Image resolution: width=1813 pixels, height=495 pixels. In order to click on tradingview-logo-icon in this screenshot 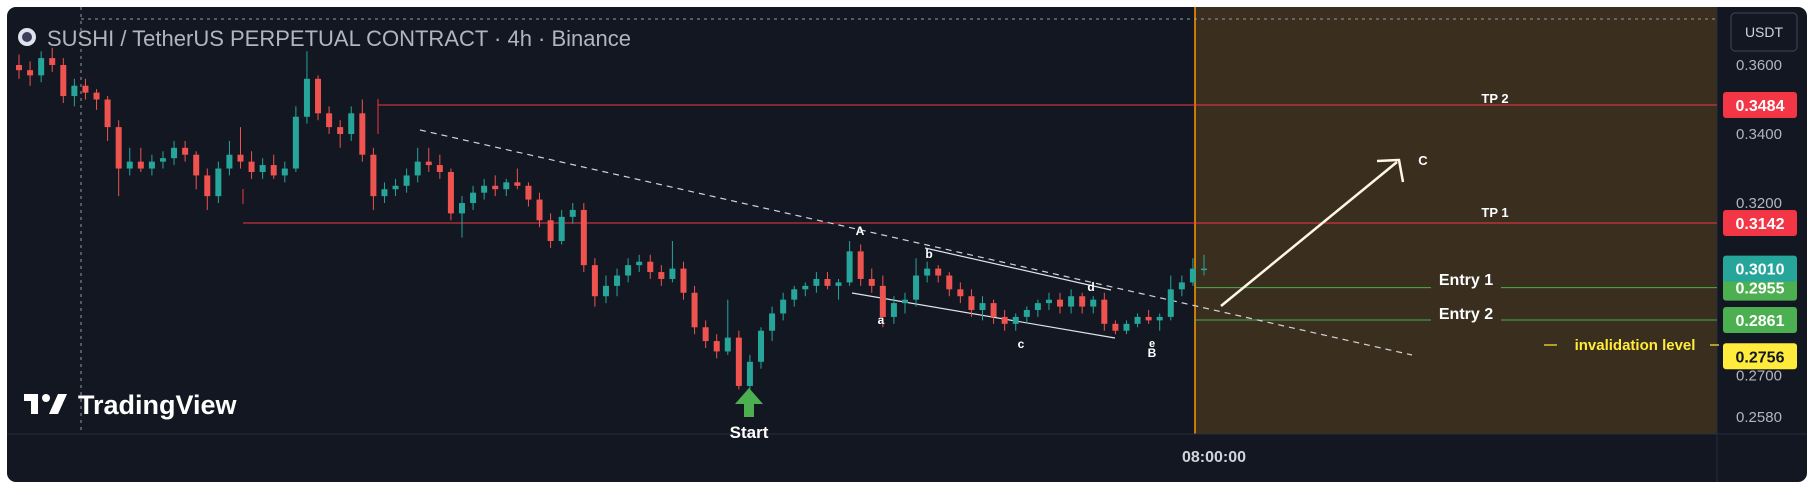, I will do `click(45, 404)`.